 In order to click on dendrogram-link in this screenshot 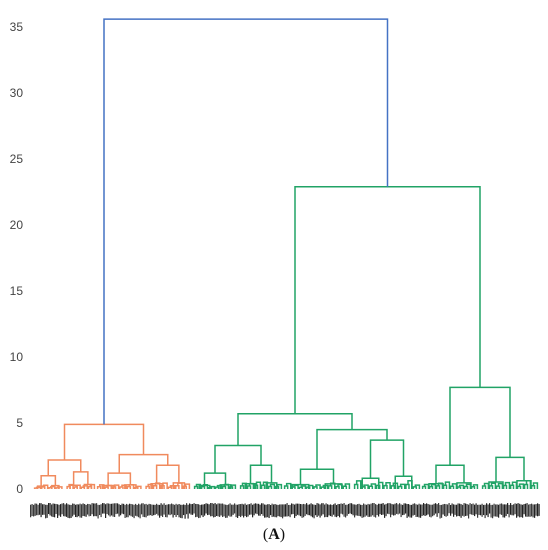, I will do `click(510, 469)`.